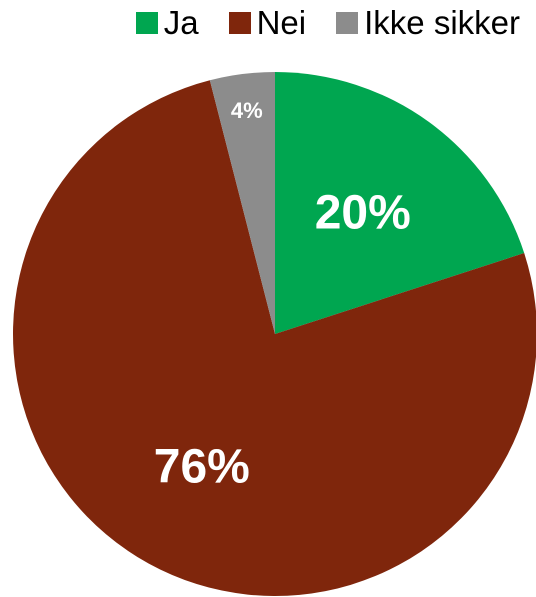 The image size is (536, 597). What do you see at coordinates (327, 22) in the screenshot?
I see `chart-legend: Ja Nei Ikke sikker` at bounding box center [327, 22].